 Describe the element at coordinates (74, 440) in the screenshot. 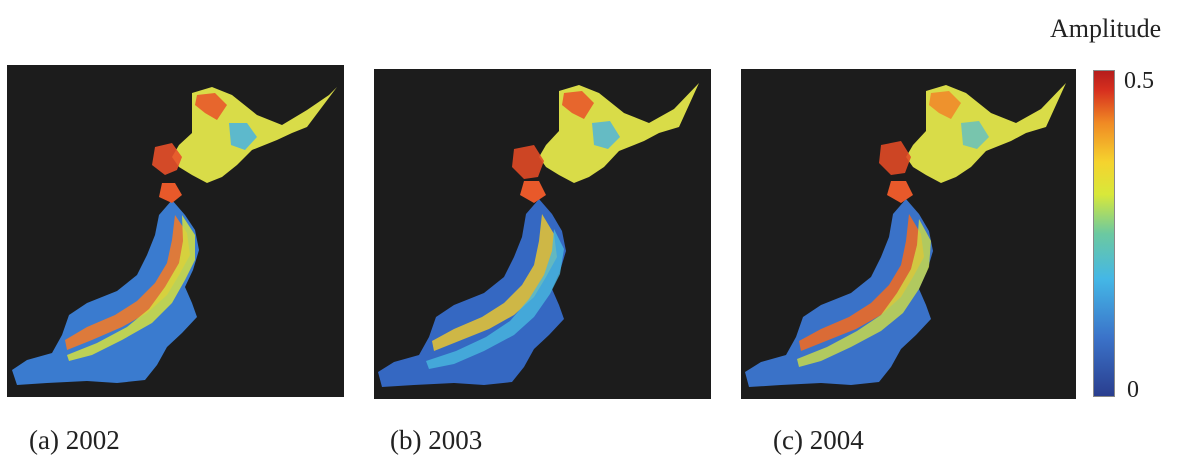

I see `caption-2002: (a) 2002` at that location.